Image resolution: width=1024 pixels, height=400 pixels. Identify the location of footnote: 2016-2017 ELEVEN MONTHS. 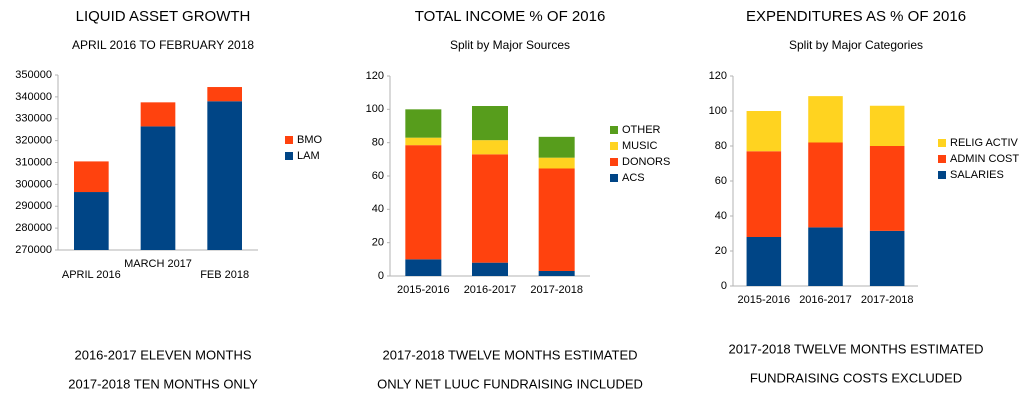
(162, 354).